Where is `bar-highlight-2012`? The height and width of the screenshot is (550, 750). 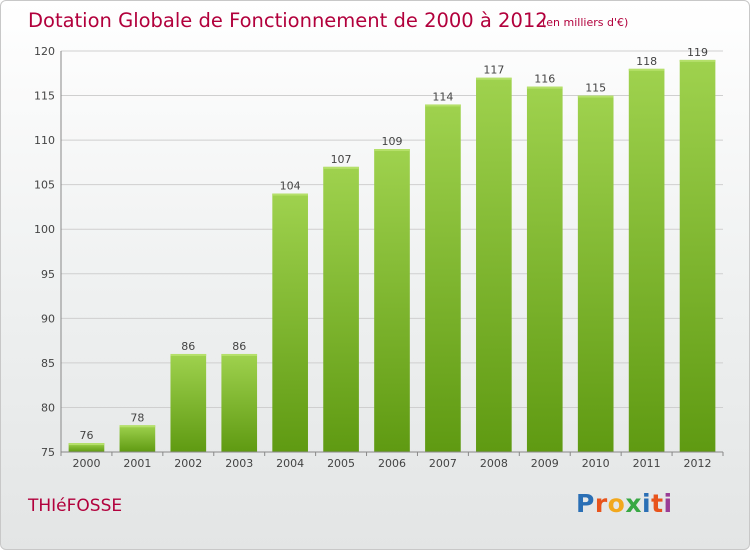
bar-highlight-2012 is located at coordinates (697, 60).